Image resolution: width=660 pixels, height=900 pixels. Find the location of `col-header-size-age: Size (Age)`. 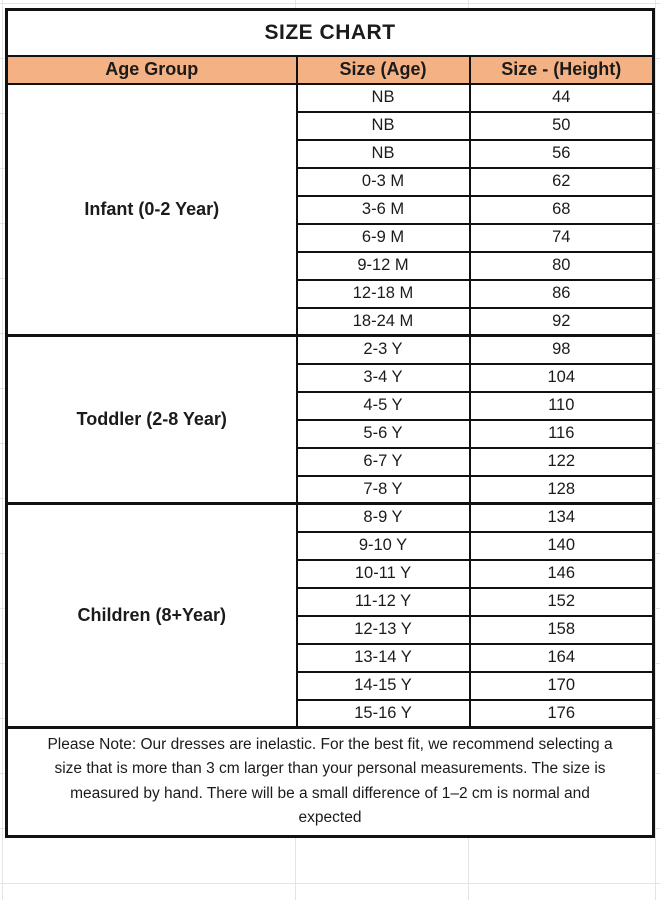

col-header-size-age: Size (Age) is located at coordinates (383, 69).